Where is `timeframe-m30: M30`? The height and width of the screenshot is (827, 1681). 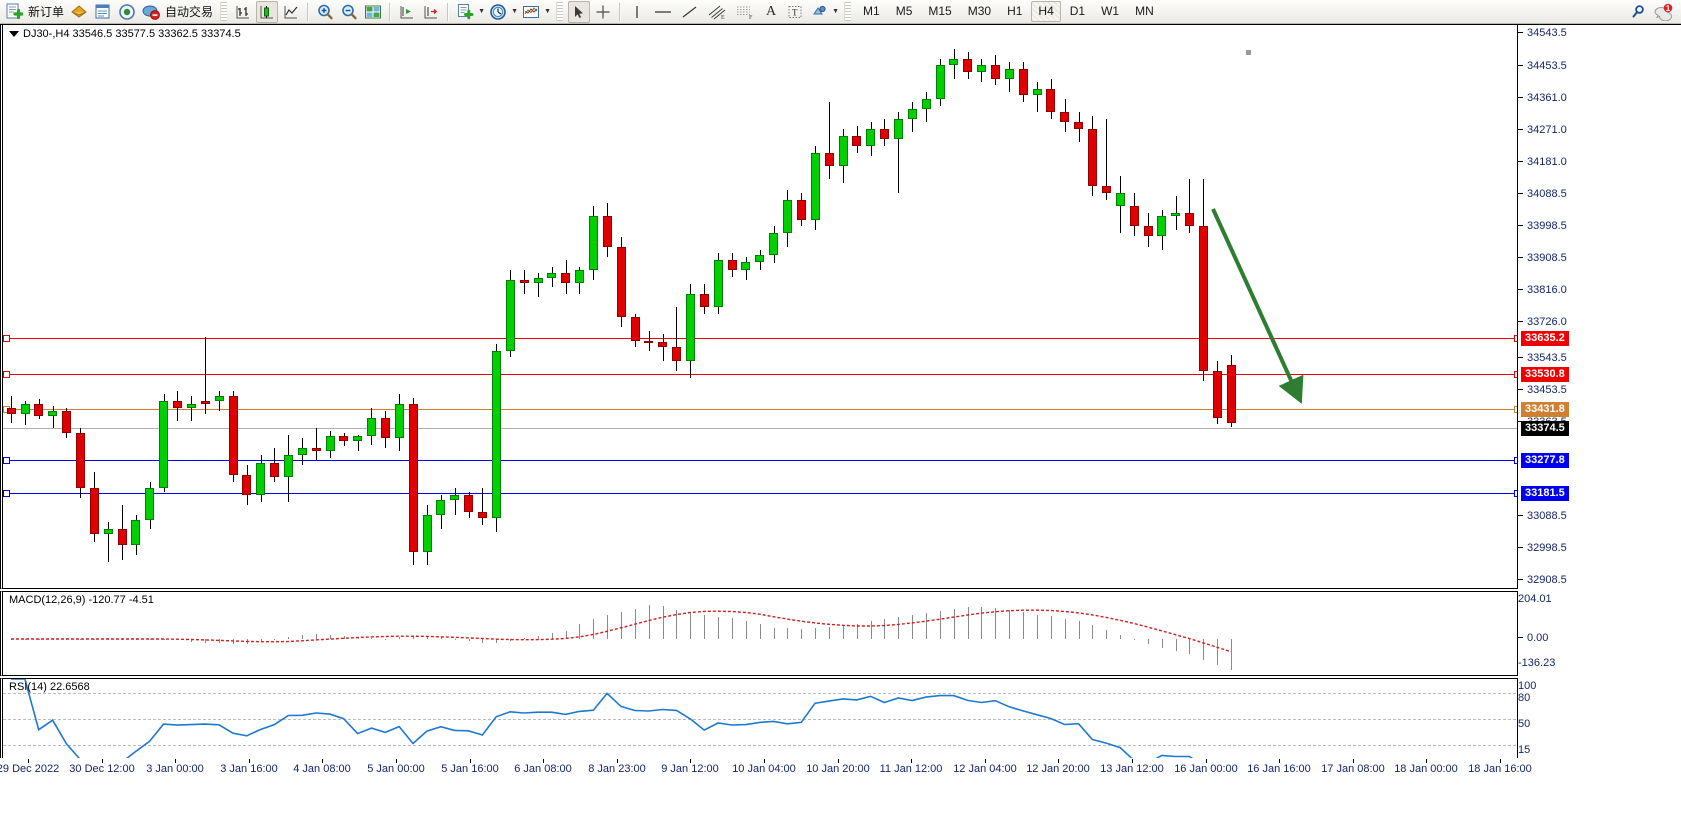 timeframe-m30: M30 is located at coordinates (979, 11).